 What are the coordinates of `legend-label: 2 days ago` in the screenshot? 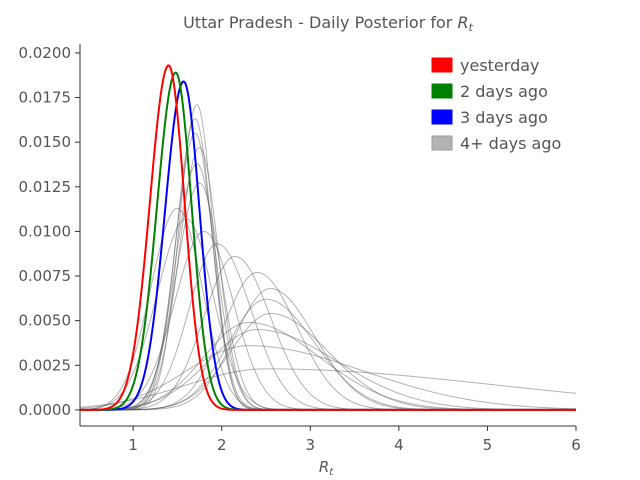 It's located at (504, 91).